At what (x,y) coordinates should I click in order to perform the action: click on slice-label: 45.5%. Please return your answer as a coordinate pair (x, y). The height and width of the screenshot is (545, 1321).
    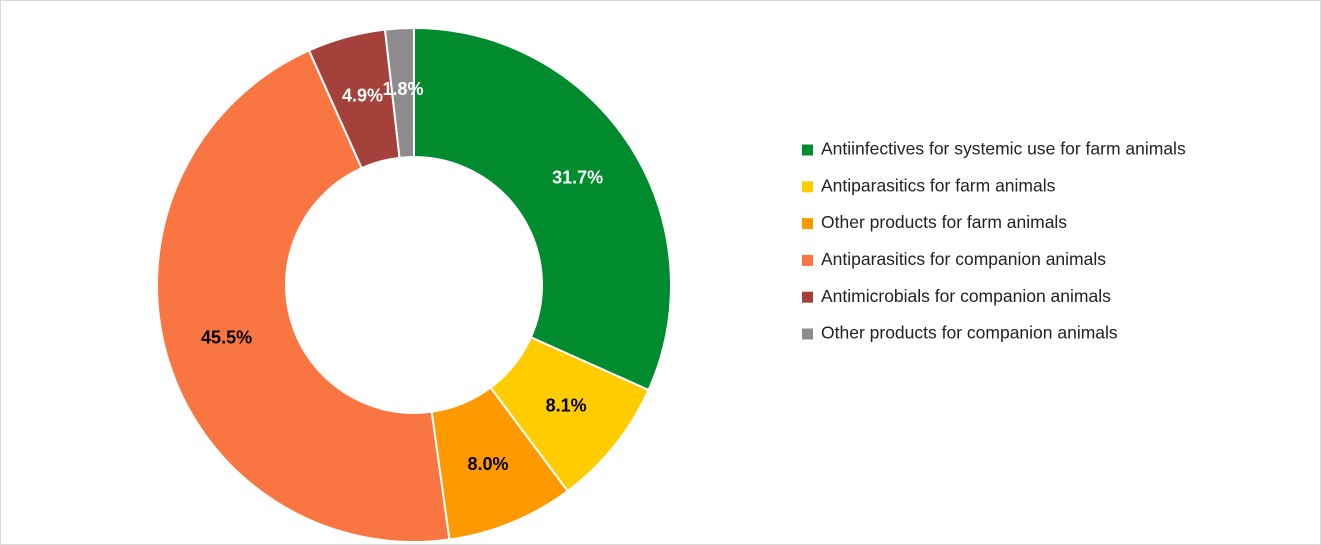
    Looking at the image, I should click on (226, 338).